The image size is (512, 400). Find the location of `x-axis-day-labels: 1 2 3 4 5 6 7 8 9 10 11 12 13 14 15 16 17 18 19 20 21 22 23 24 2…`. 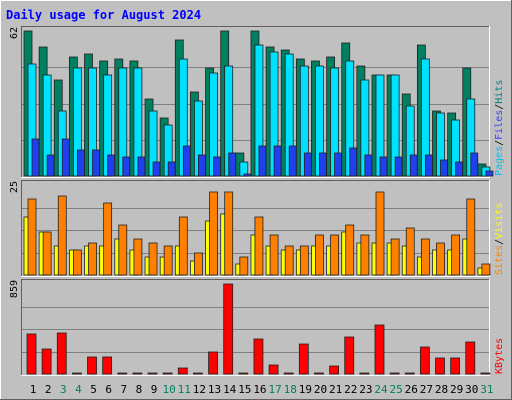

x-axis-day-labels: 1 2 3 4 5 6 7 8 9 10 11 12 13 14 15 16 17 18 19 20 21 22 23 24 2… is located at coordinates (262, 389).